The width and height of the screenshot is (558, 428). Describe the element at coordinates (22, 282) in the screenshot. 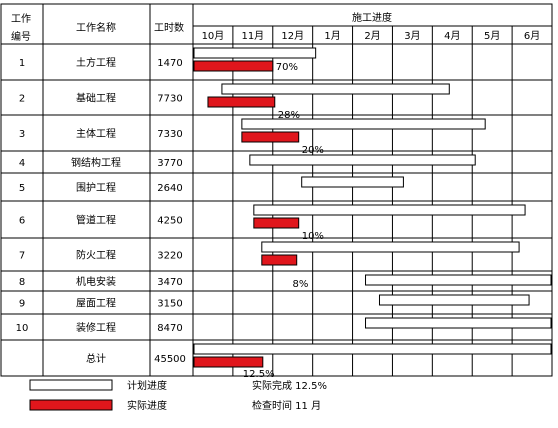

I see `row-id: 8` at that location.